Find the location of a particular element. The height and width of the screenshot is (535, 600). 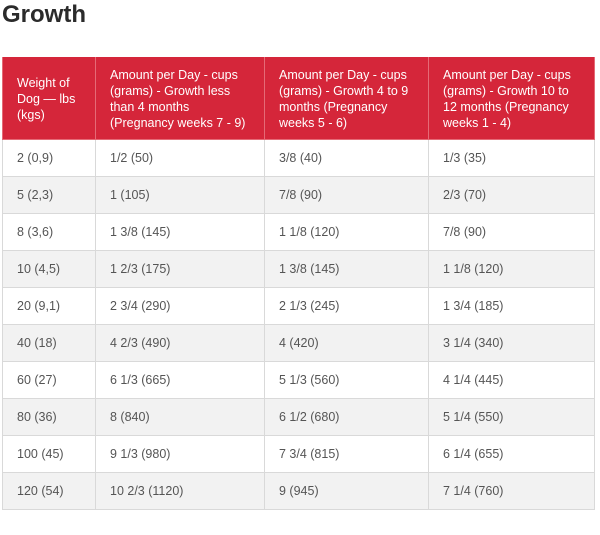

cell-growth-under-4-months: 8 (840) is located at coordinates (180, 417).